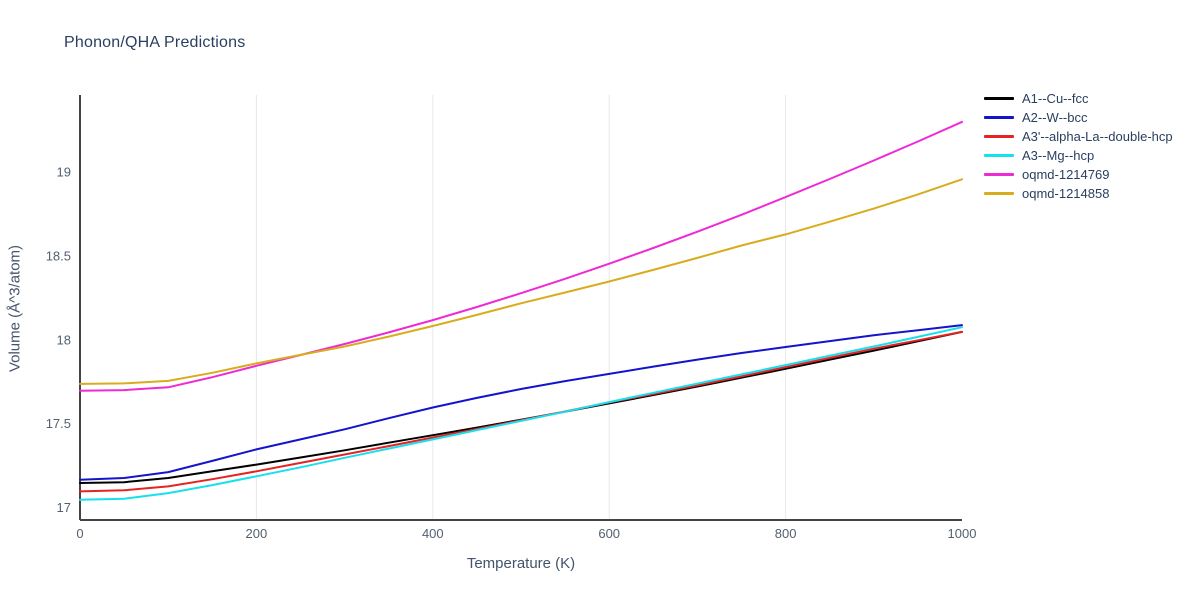  Describe the element at coordinates (1058, 155) in the screenshot. I see `legend-label: A3--Mg--hcp` at that location.